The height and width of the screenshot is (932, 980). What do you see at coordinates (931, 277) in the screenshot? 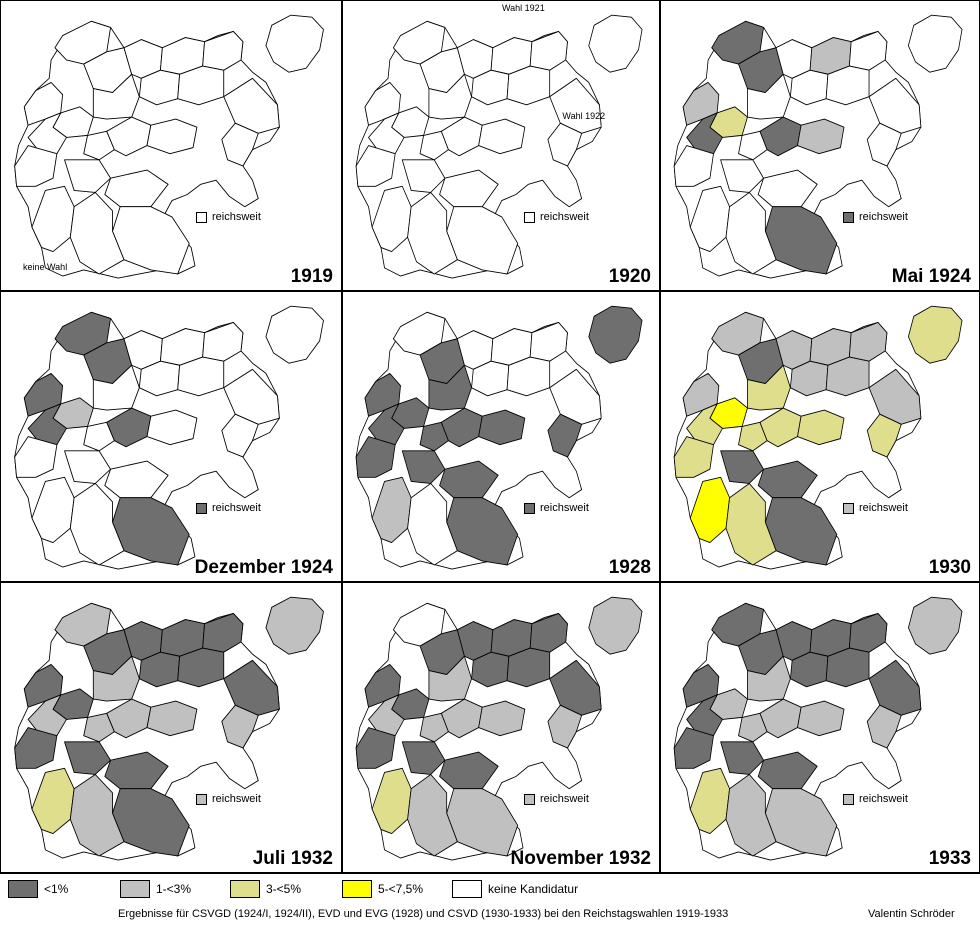
I see `panel-title: Mai 1924` at bounding box center [931, 277].